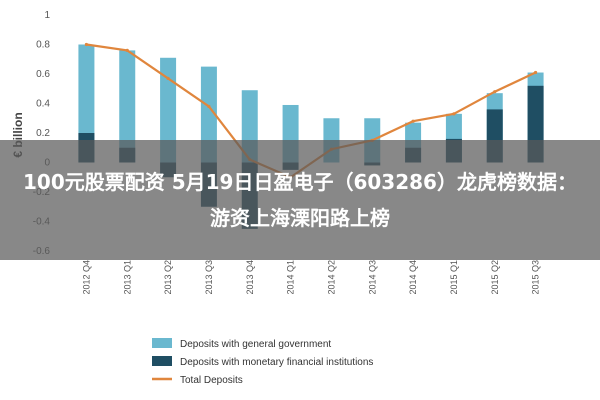 Image resolution: width=600 pixels, height=400 pixels. Describe the element at coordinates (255, 344) in the screenshot. I see `legend-label: Deposits with general government` at that location.